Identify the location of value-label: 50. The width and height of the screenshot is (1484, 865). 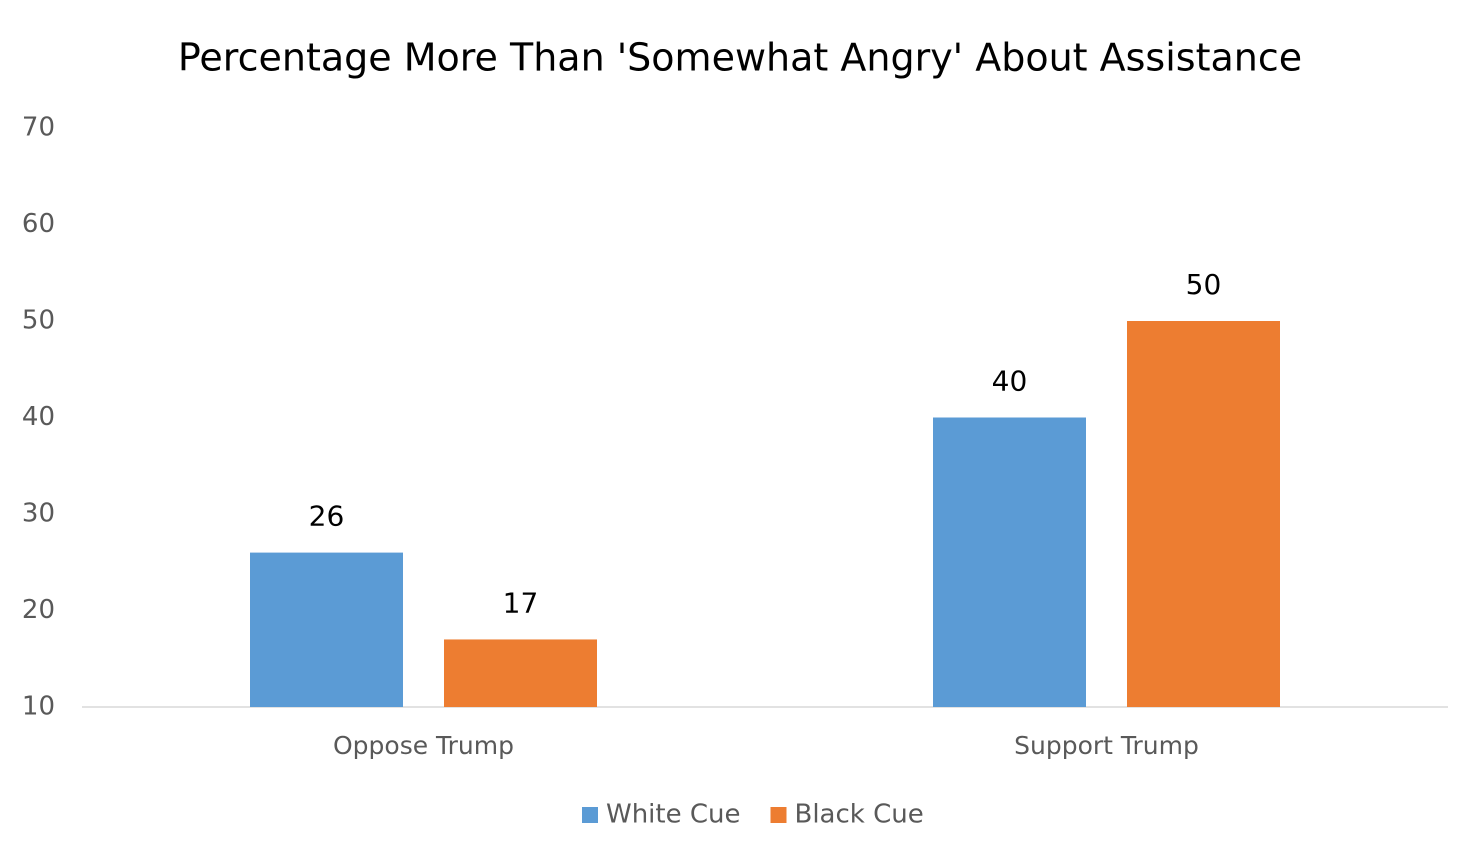
(1204, 284).